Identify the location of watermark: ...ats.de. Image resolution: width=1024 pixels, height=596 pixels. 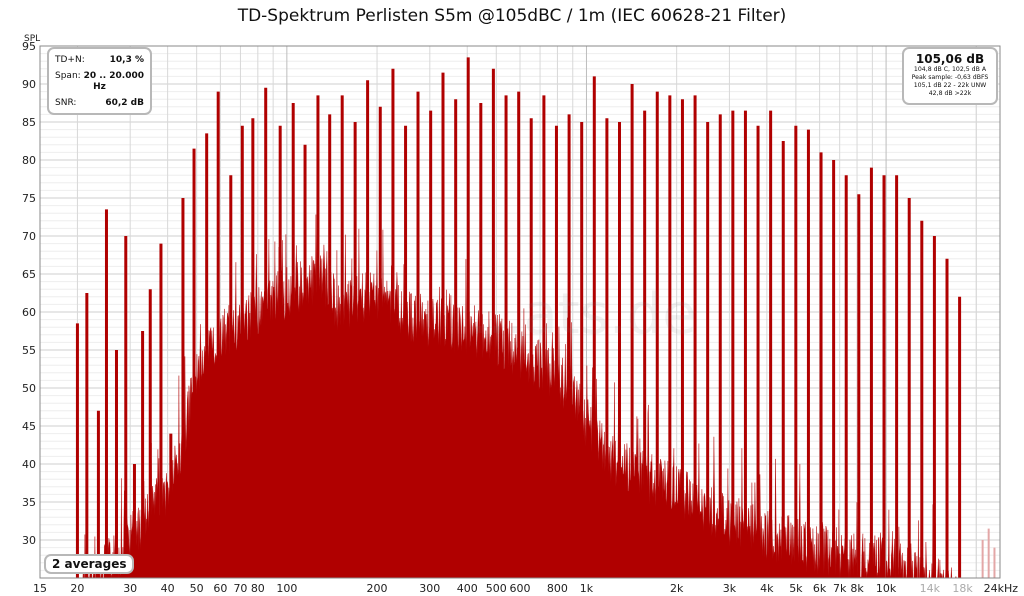
(583, 314).